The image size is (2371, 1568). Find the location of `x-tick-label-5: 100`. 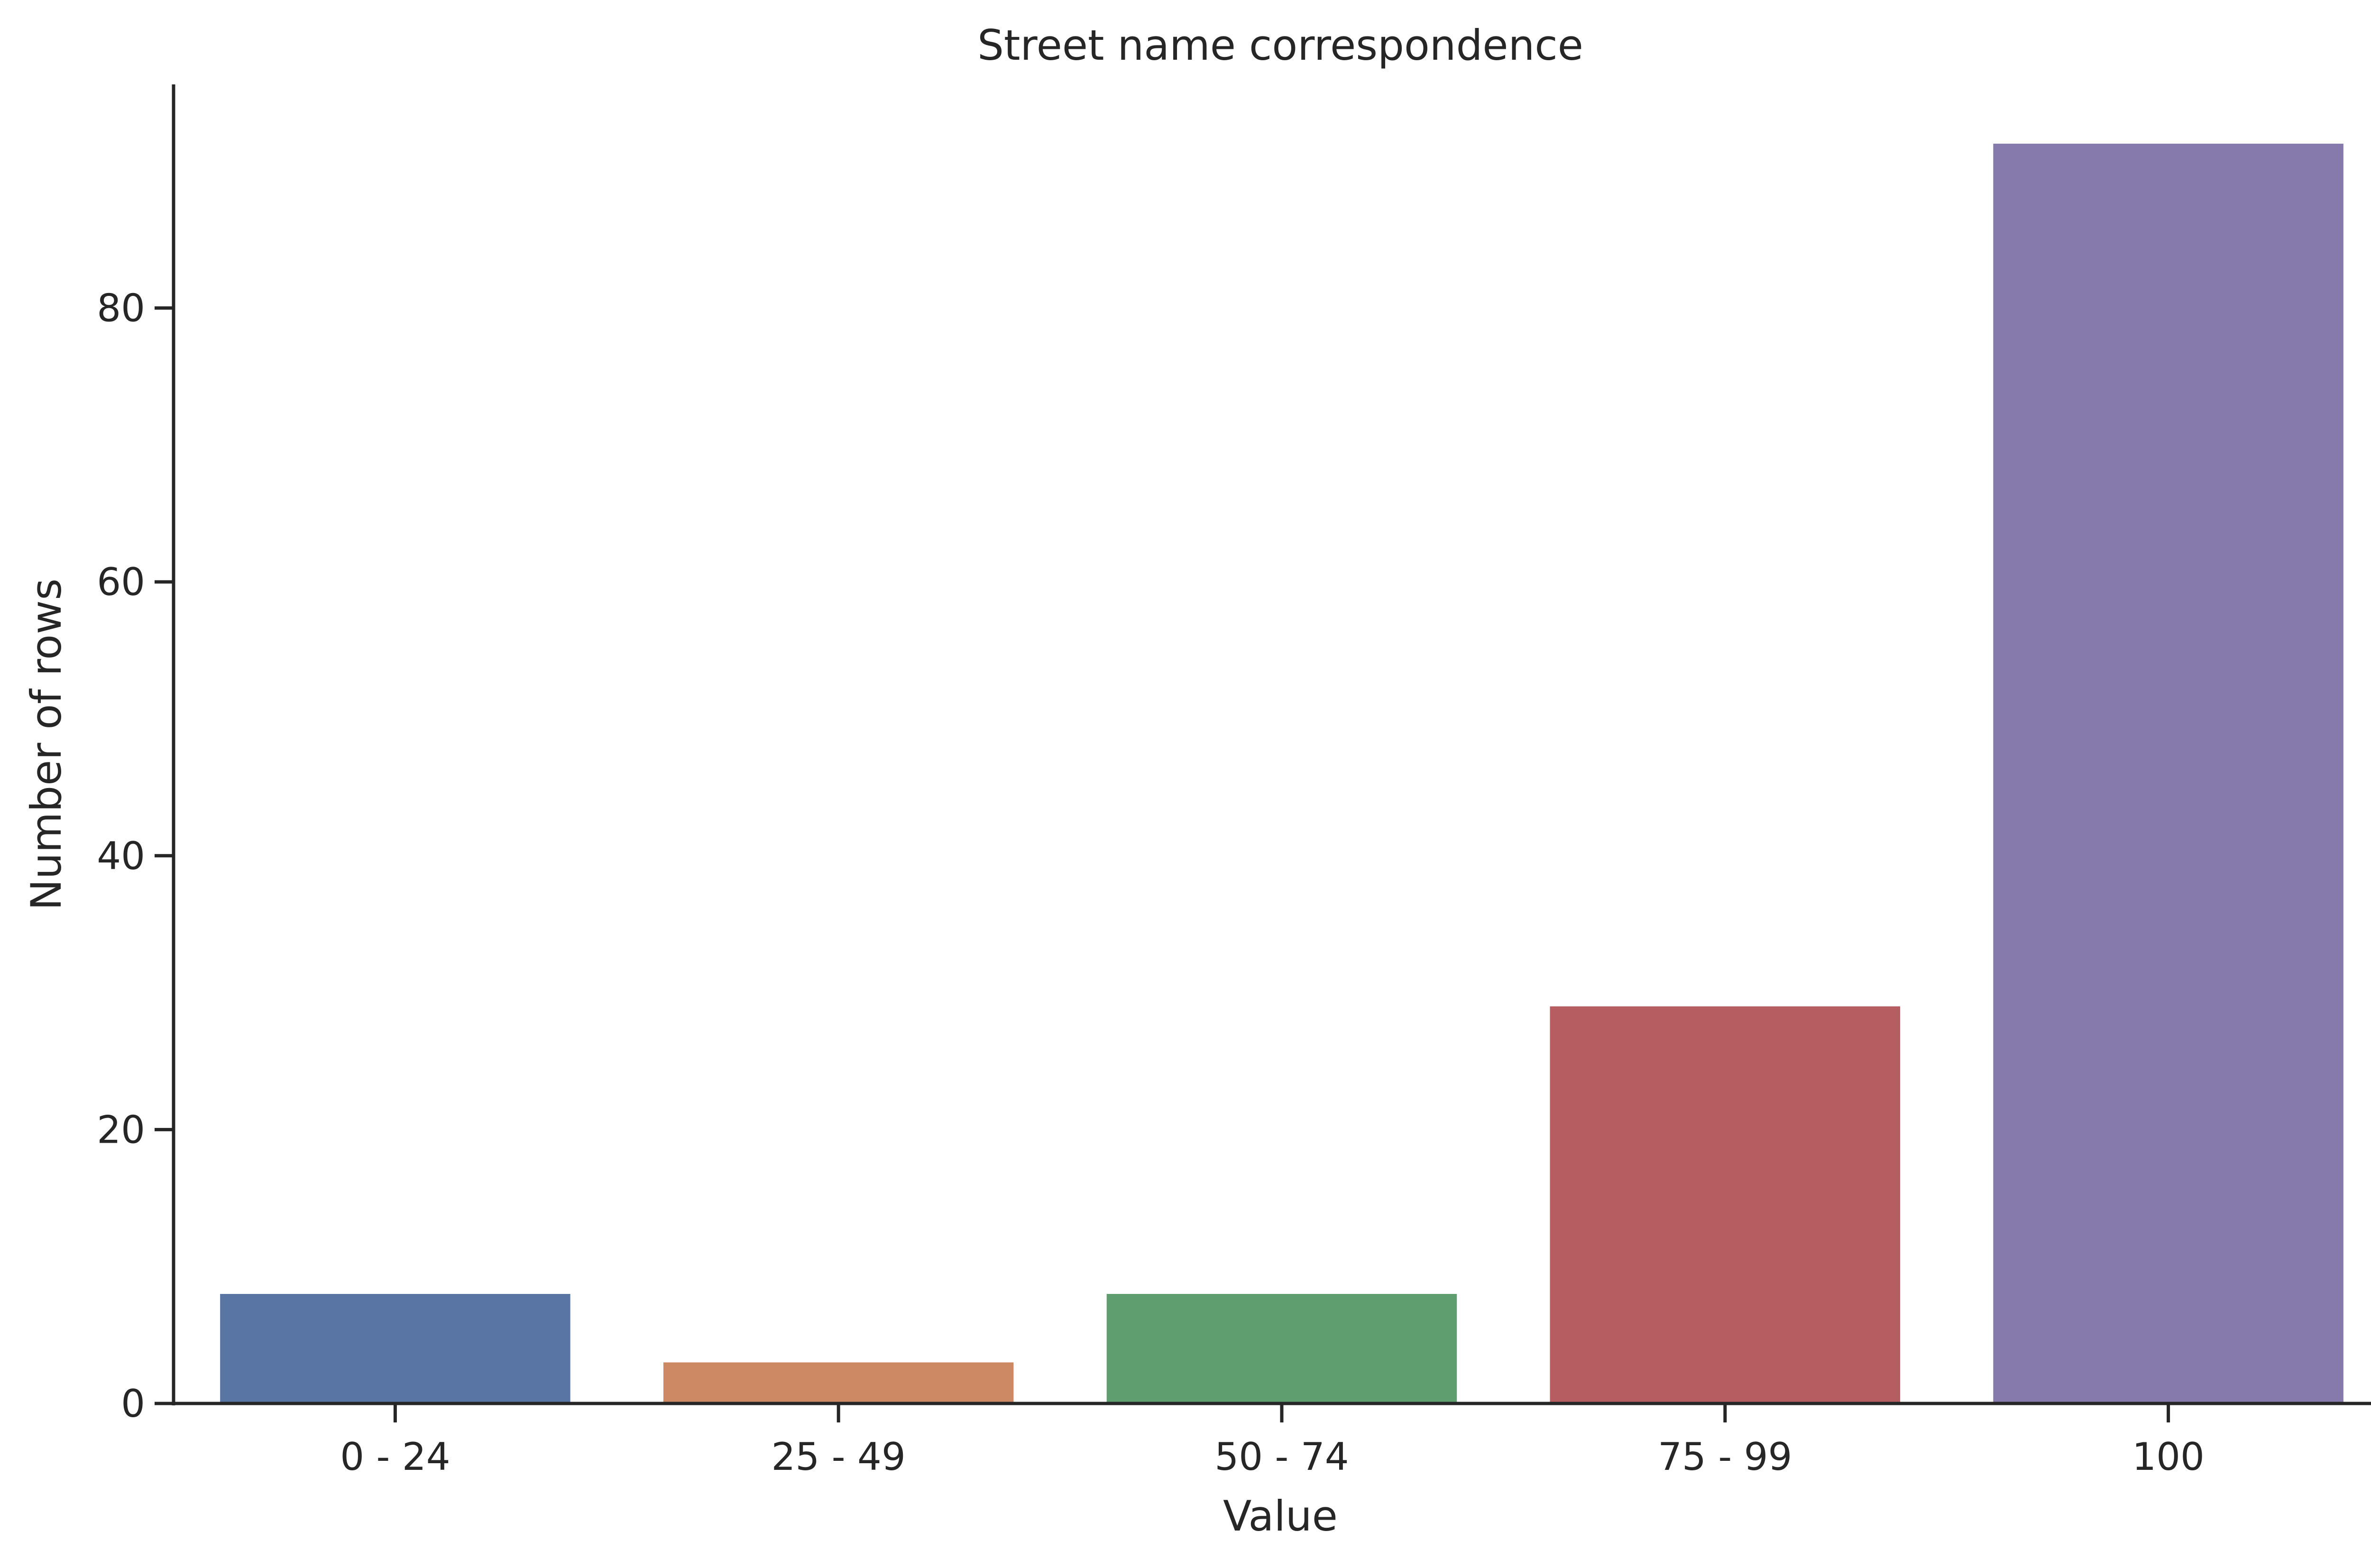

x-tick-label-5: 100 is located at coordinates (2168, 1457).